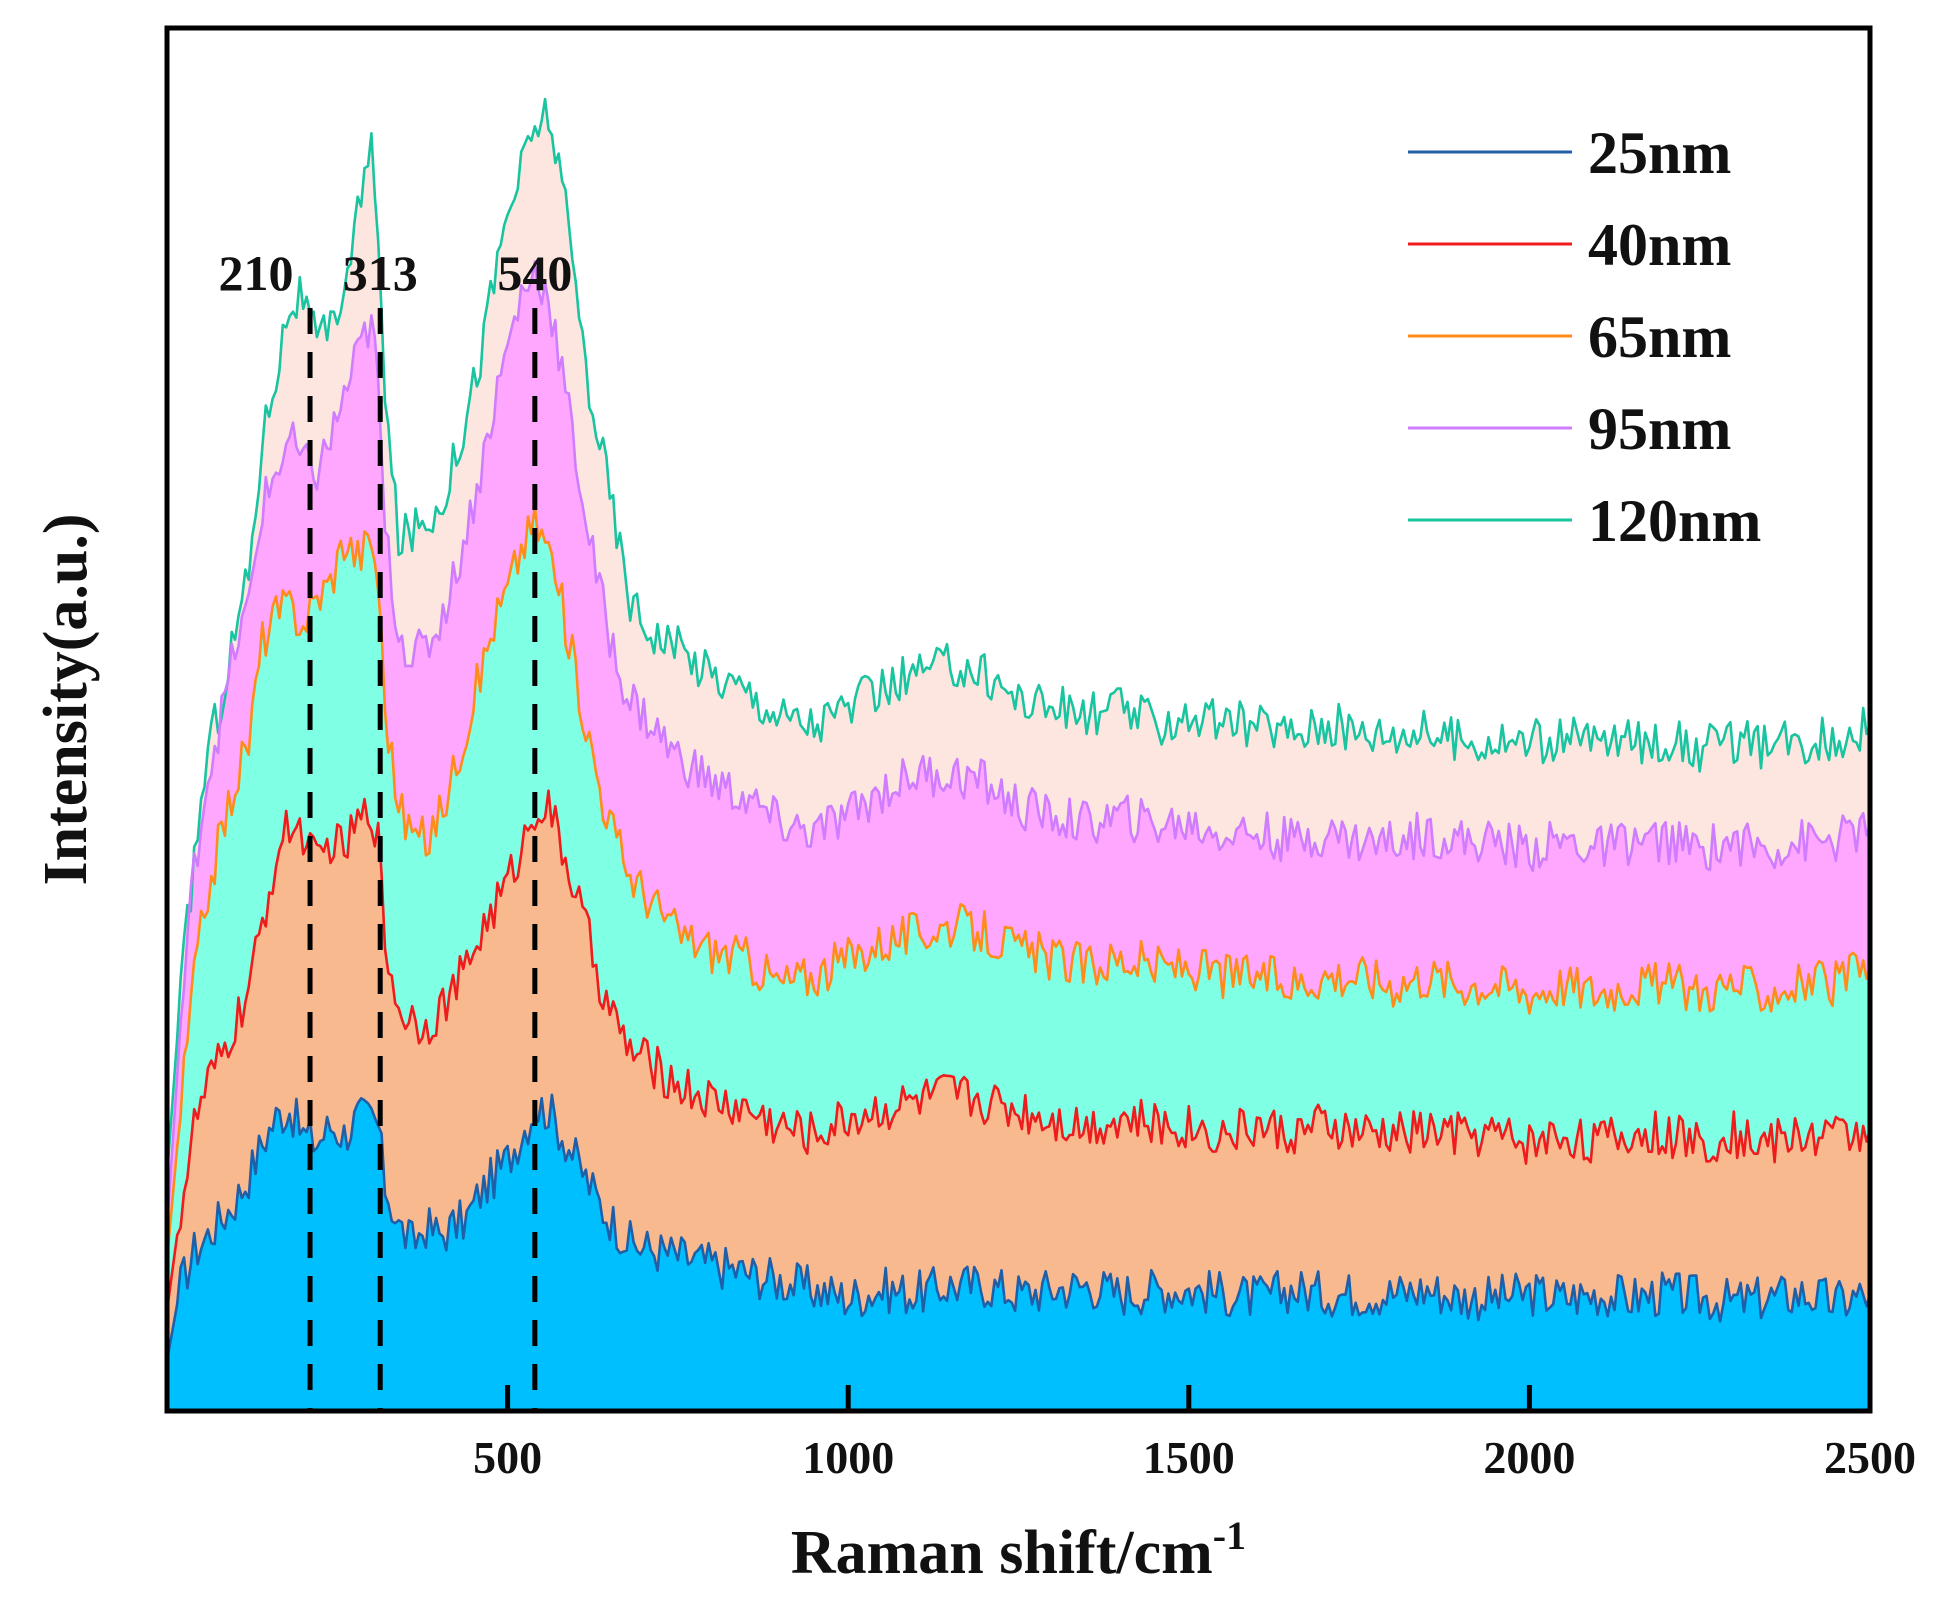  Describe the element at coordinates (1659, 429) in the screenshot. I see `legend-label-95nm: 95nm` at that location.